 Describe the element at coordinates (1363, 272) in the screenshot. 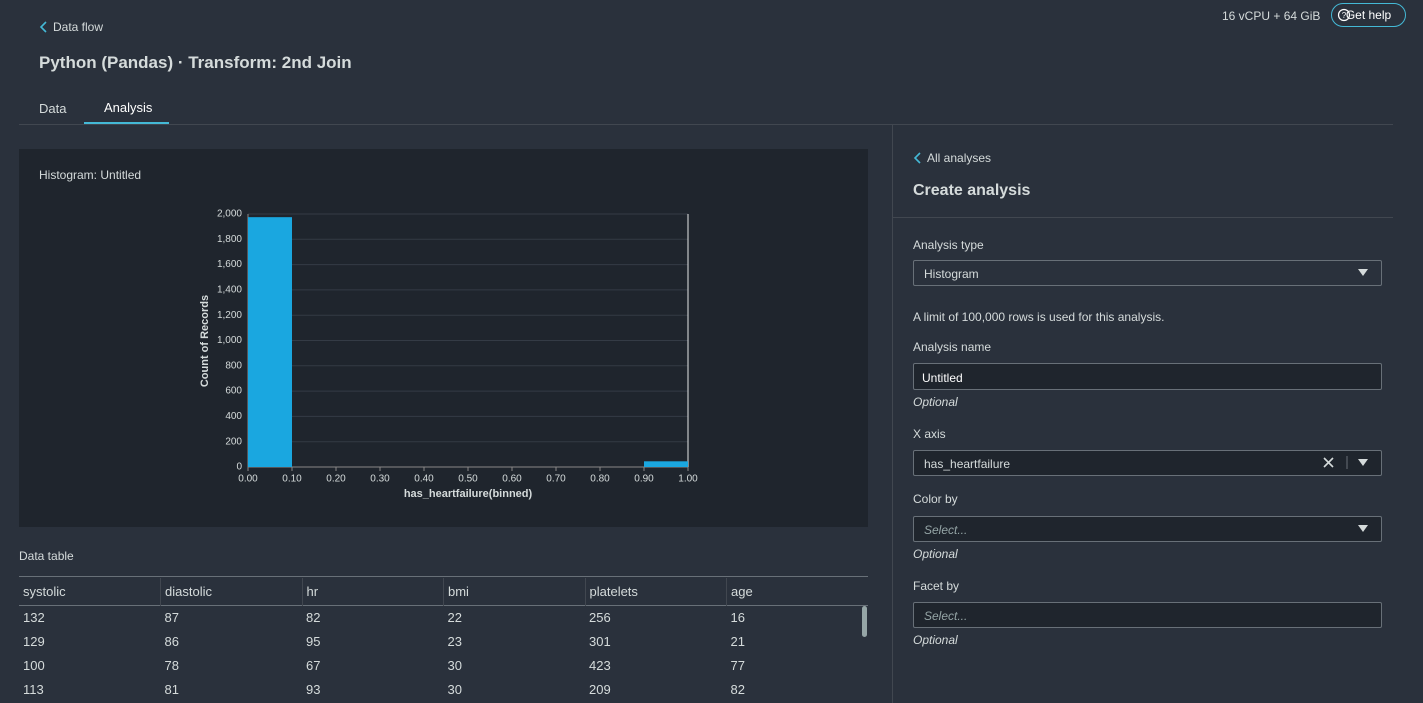

I see `dropdown-icon` at that location.